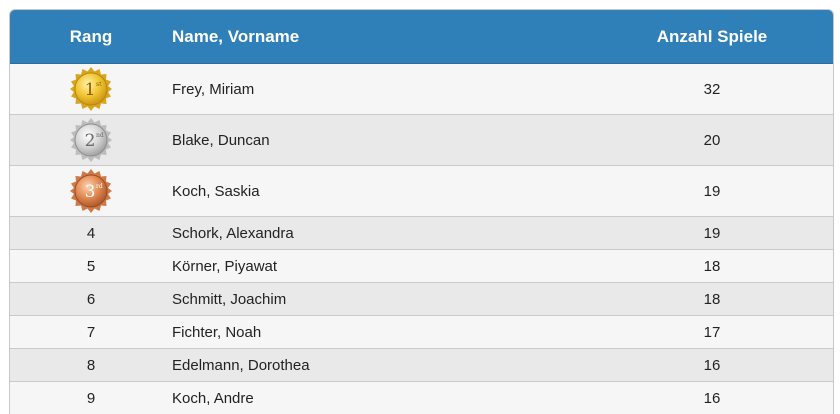 The width and height of the screenshot is (840, 414). Describe the element at coordinates (217, 332) in the screenshot. I see `name-cell: Fichter, Noah` at that location.